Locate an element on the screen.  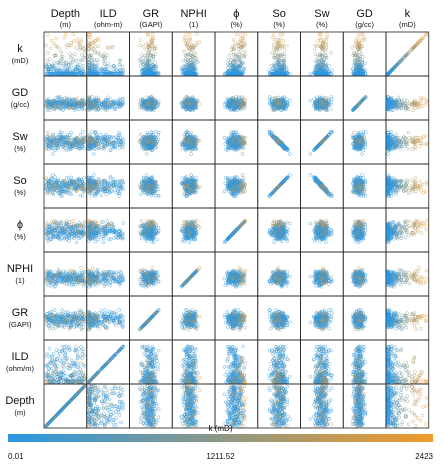
panel-k-vs-NPHI is located at coordinates (193, 54).